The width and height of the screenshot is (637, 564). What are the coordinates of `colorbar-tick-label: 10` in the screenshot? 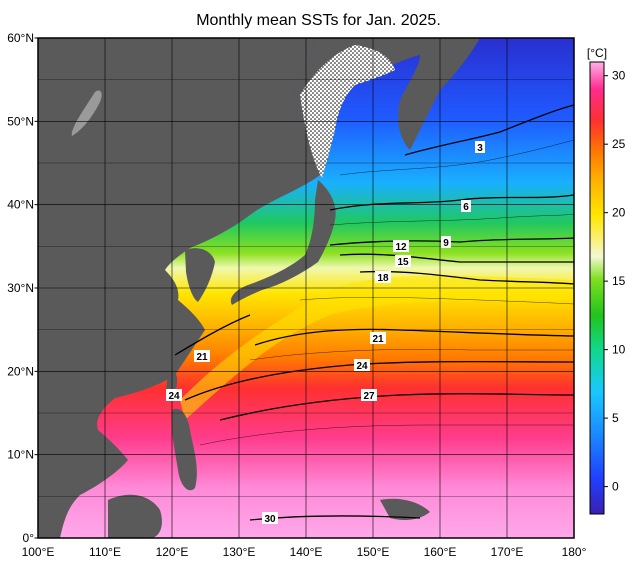 It's located at (619, 350).